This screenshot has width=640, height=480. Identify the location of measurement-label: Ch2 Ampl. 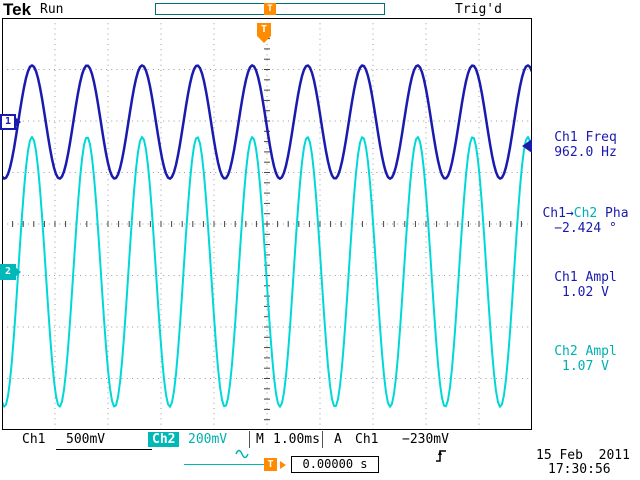
(585, 351).